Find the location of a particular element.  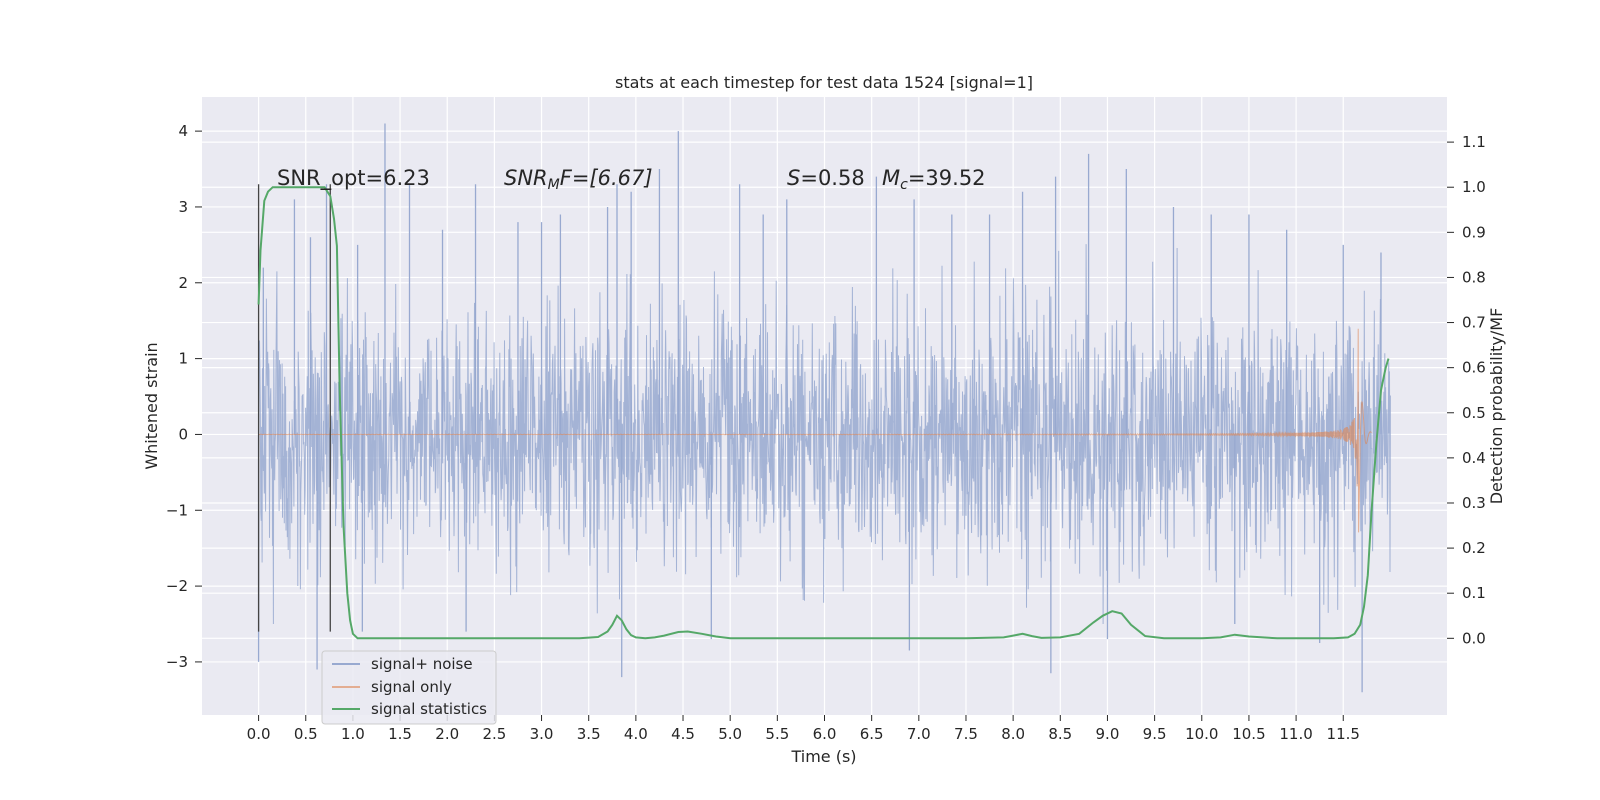

x-tick-label-12: 6.0 is located at coordinates (825, 734).